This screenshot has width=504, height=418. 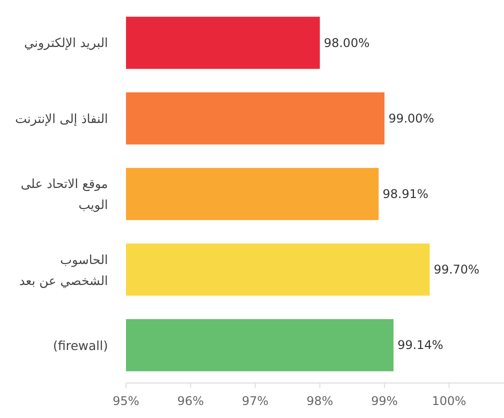 What do you see at coordinates (449, 401) in the screenshot?
I see `x-tick-label: 100%` at bounding box center [449, 401].